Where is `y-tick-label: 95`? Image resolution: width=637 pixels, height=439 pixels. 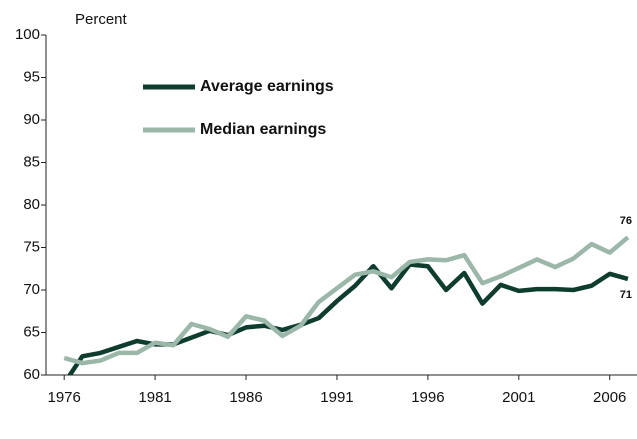 y-tick-label: 95 is located at coordinates (31, 76).